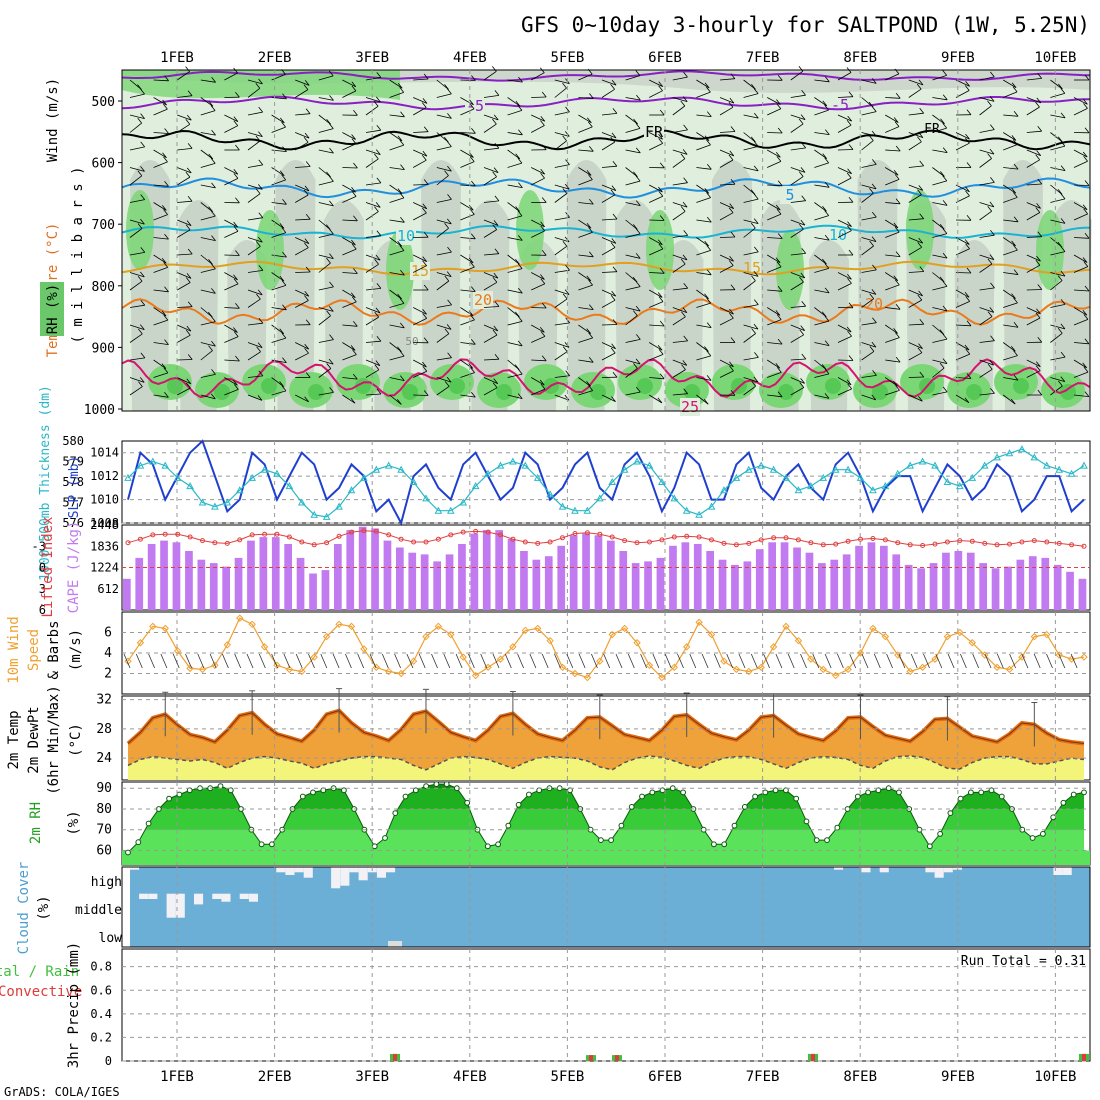 This screenshot has width=1100, height=1100. I want to click on rh-moist-column, so click(441, 285).